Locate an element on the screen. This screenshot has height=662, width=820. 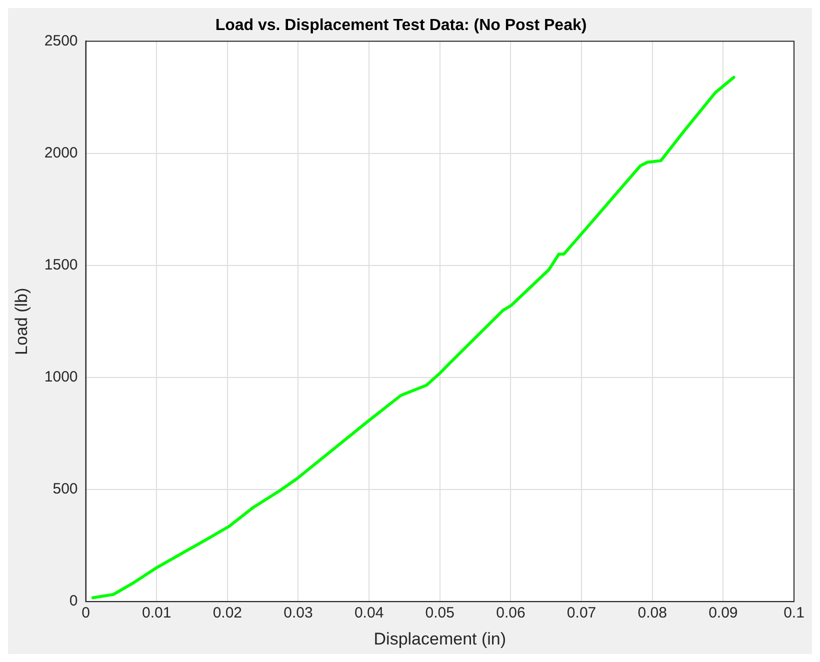
x-tick-label: 0.1 is located at coordinates (794, 613).